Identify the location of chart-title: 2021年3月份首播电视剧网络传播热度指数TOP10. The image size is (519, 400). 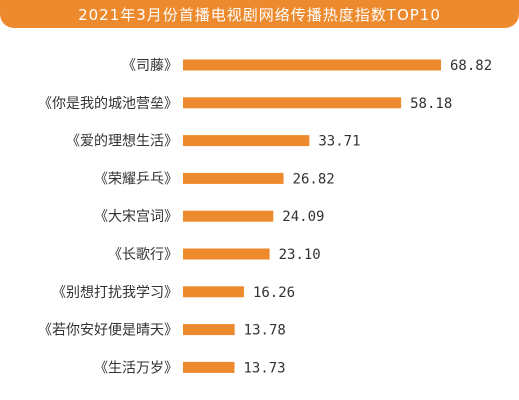
(259, 14).